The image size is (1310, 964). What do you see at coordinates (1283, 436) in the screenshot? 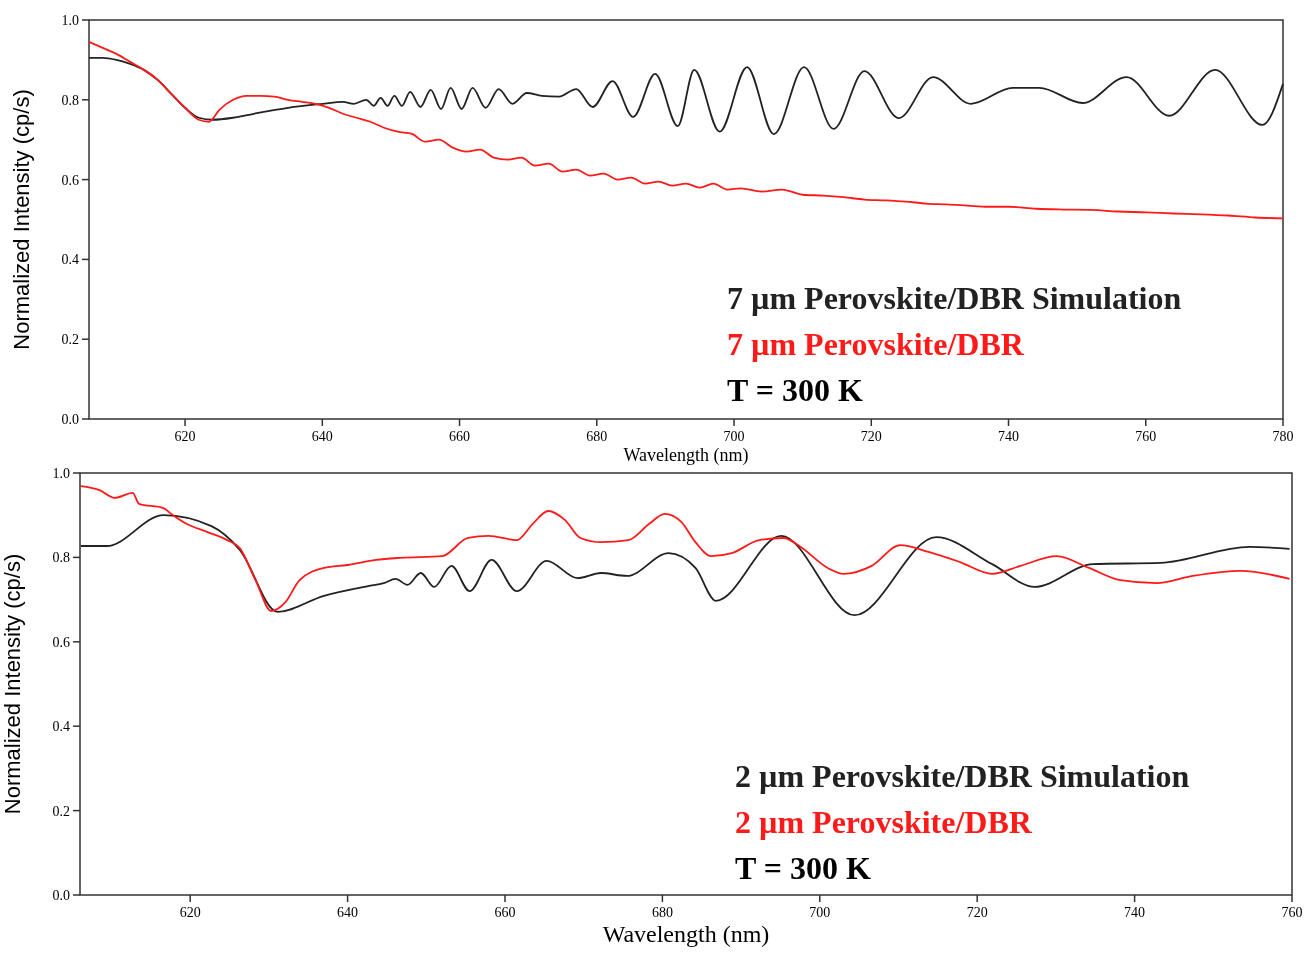
I see `x-tick-label: 780` at bounding box center [1283, 436].